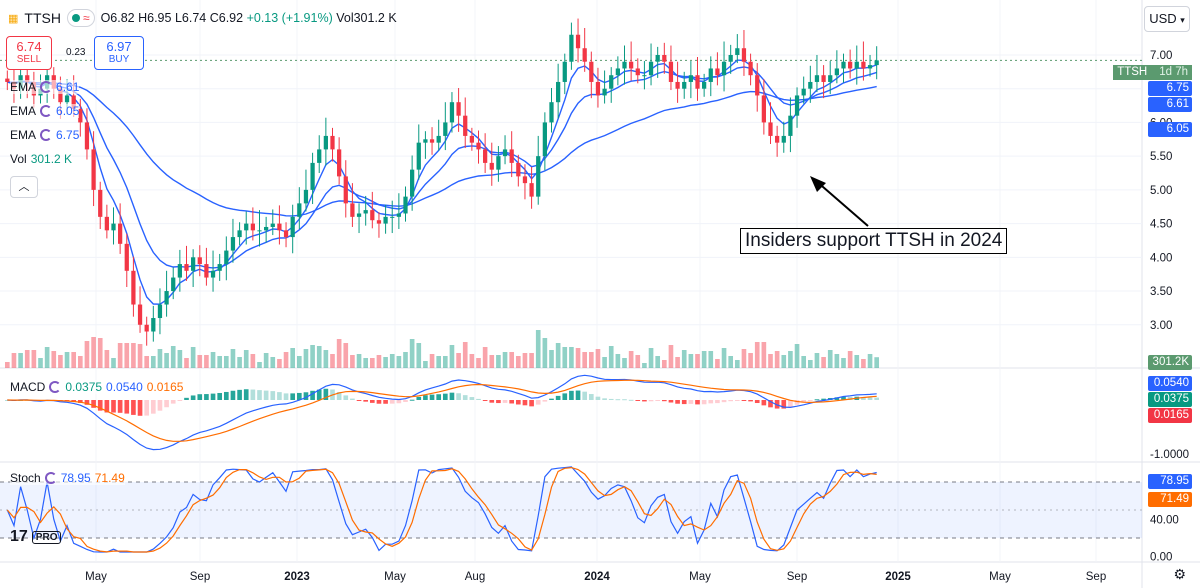 This screenshot has width=1200, height=588. Describe the element at coordinates (97, 387) in the screenshot. I see `legend-macd: MACD 0.0375 0.0540 0.0165` at that location.